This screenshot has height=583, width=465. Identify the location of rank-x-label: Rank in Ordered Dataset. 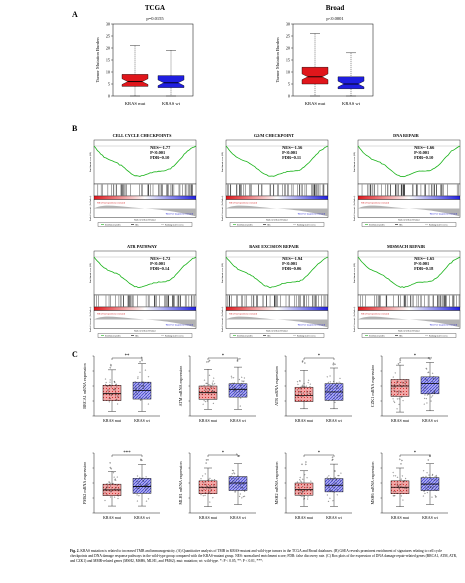
(409, 221).